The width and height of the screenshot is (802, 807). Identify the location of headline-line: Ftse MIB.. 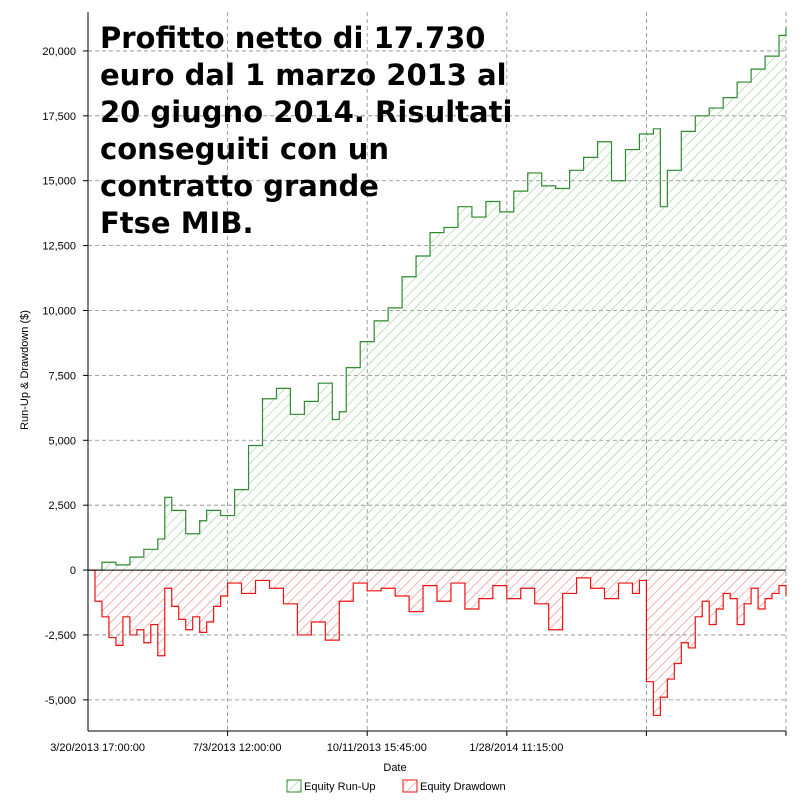
(177, 223).